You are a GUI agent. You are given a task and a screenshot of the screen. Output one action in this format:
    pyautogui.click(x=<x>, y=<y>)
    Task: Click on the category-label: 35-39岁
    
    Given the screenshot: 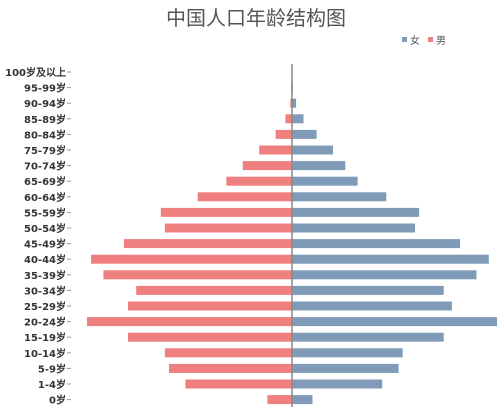 What is the action you would take?
    pyautogui.click(x=45, y=275)
    